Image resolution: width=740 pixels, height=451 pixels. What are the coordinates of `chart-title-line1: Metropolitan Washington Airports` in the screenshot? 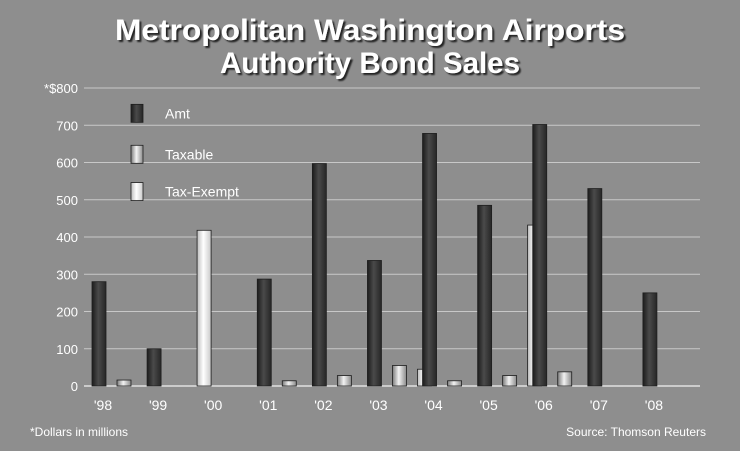 It's located at (370, 30).